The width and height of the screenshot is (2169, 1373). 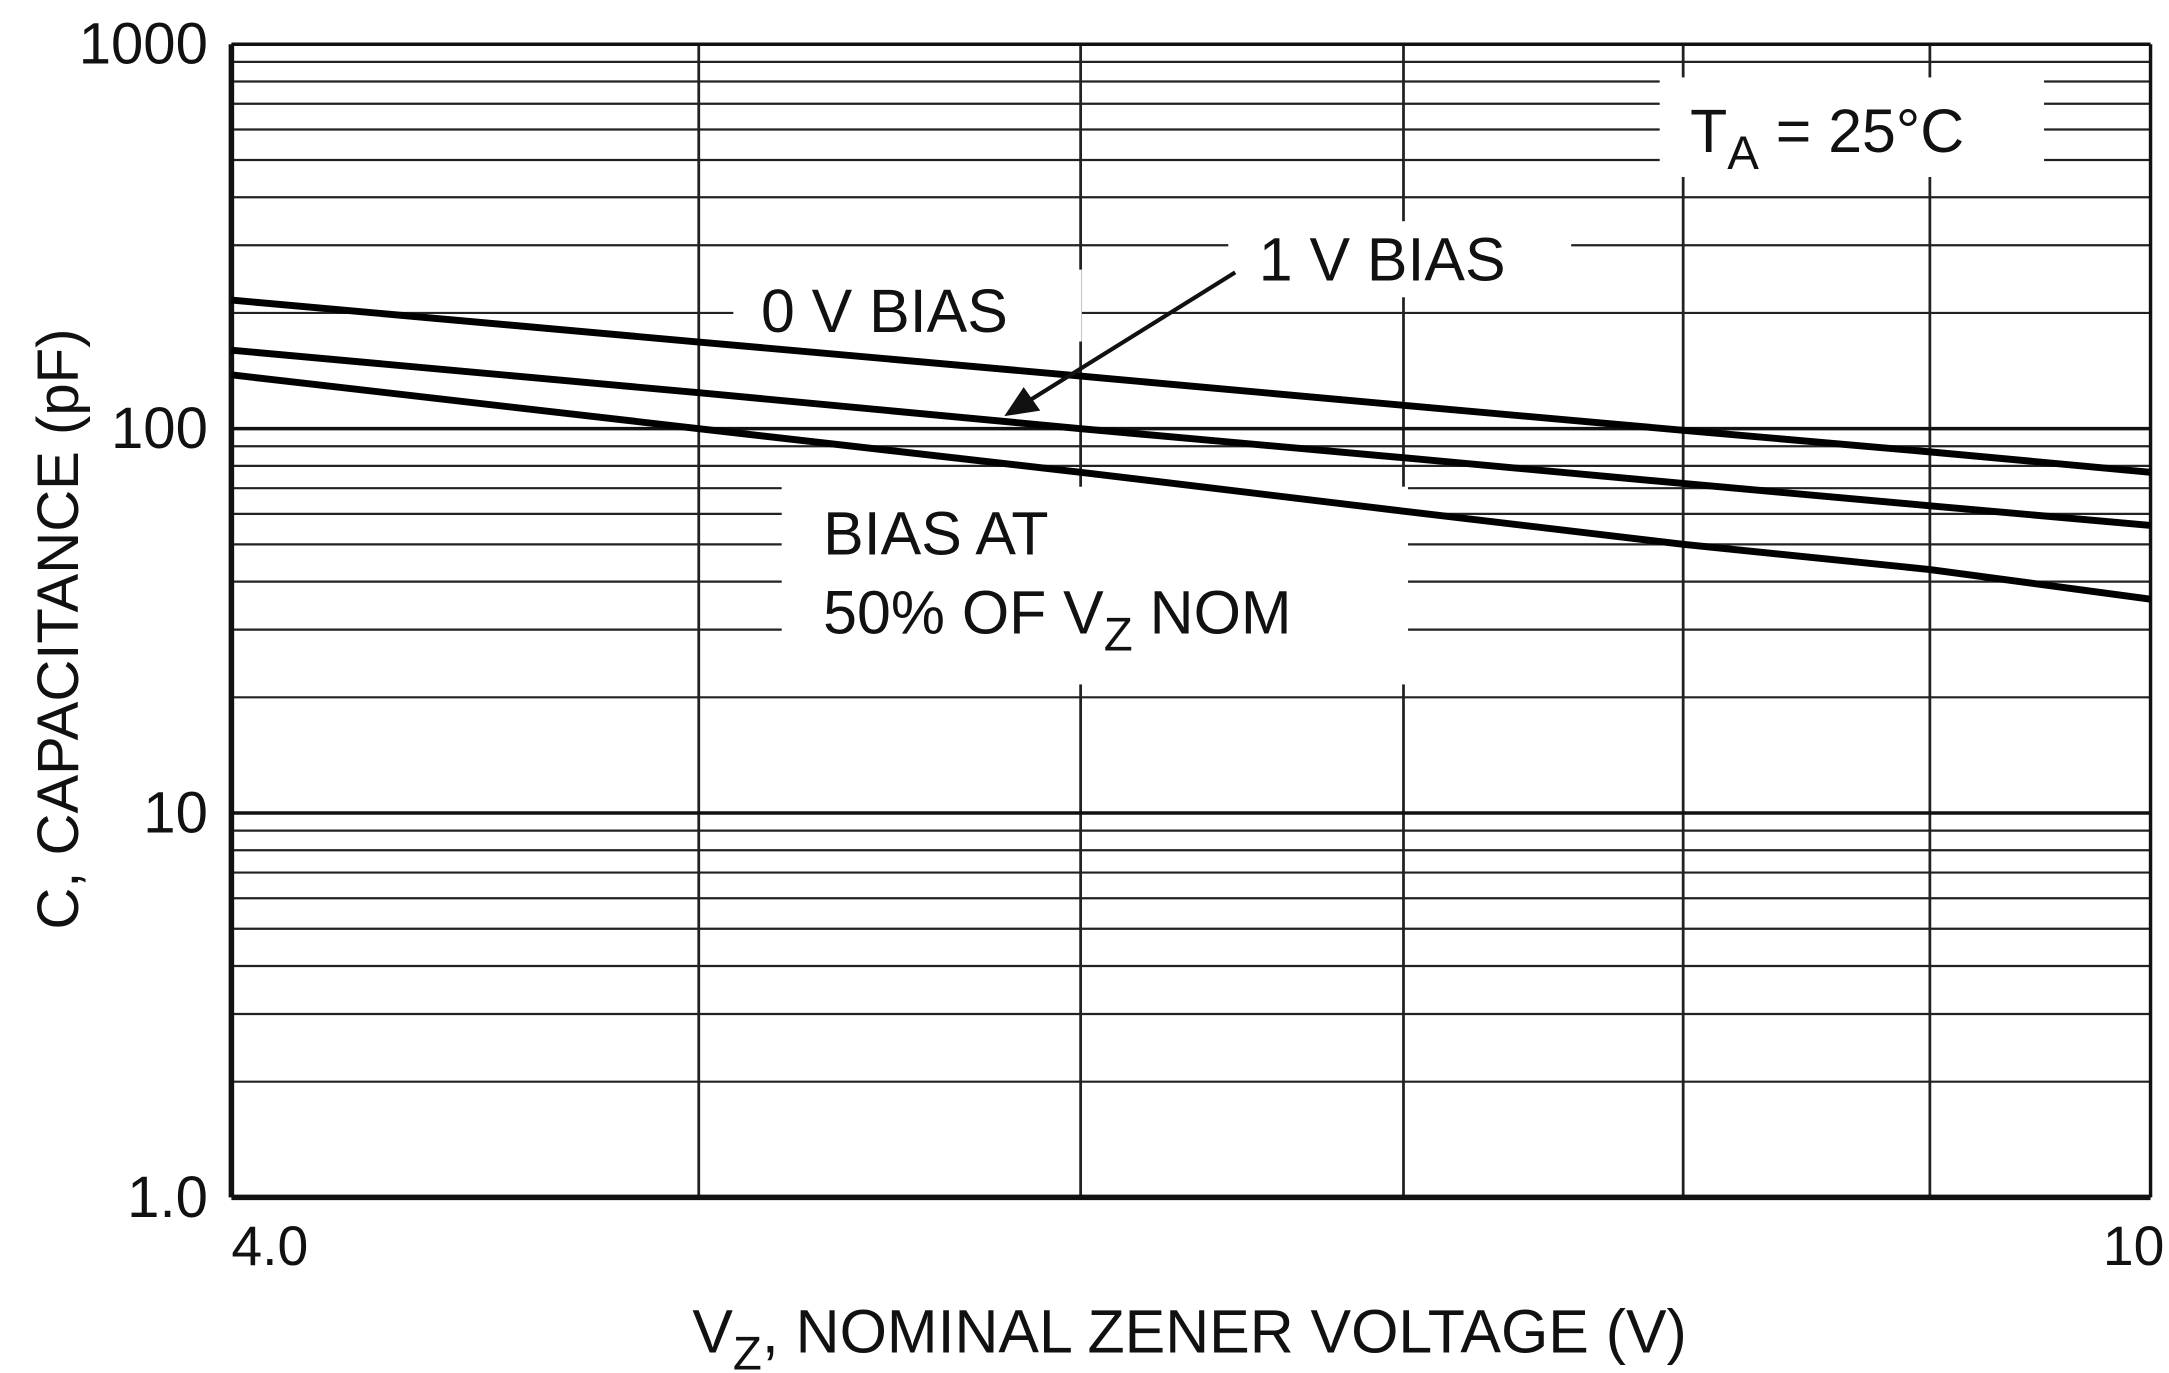 What do you see at coordinates (712, 1331) in the screenshot?
I see `label-part: V` at bounding box center [712, 1331].